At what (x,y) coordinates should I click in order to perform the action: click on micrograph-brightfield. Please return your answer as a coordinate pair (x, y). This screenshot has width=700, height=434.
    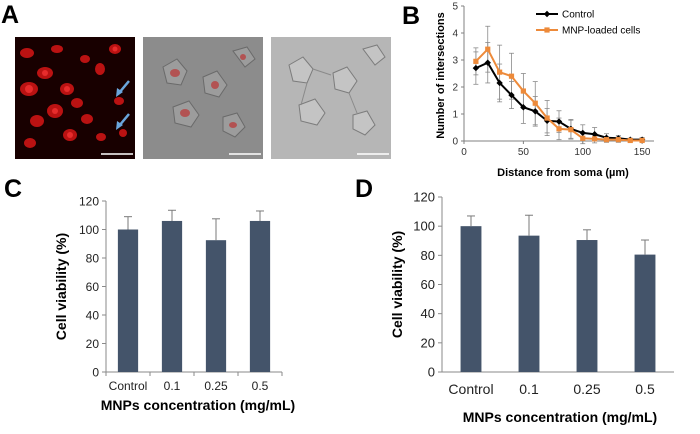
    Looking at the image, I should click on (331, 98).